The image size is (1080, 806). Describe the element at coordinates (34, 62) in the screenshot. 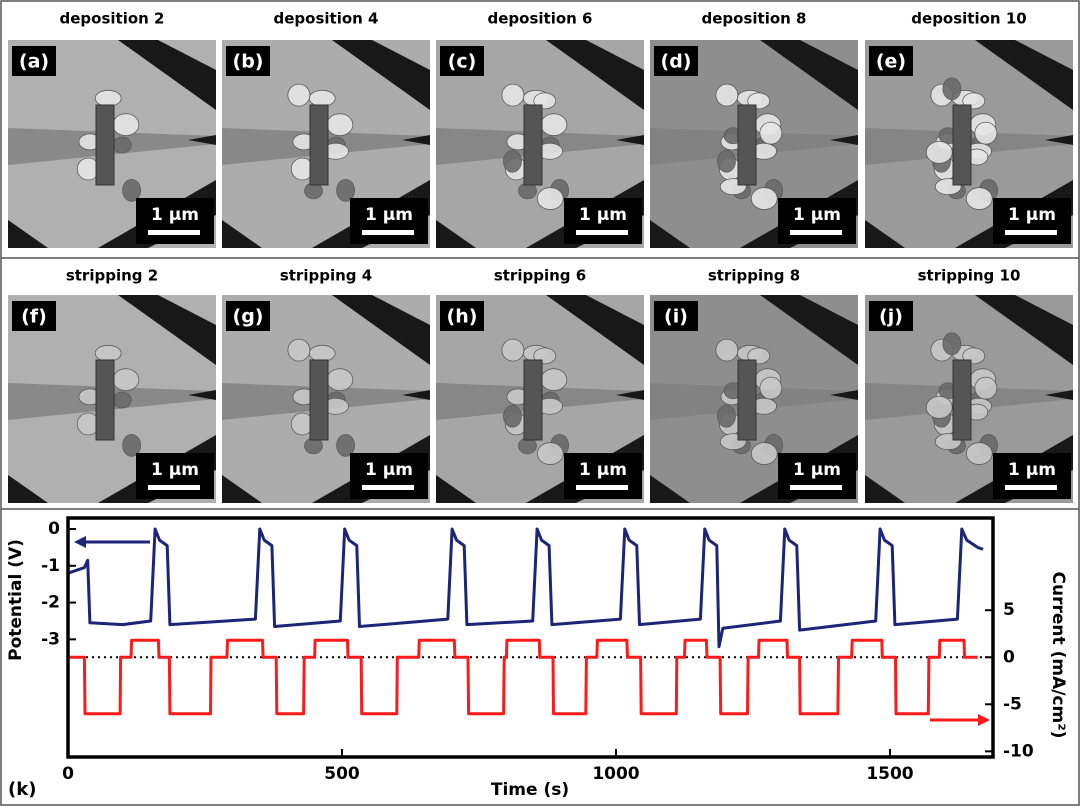

I see `panel-label: (a)` at that location.